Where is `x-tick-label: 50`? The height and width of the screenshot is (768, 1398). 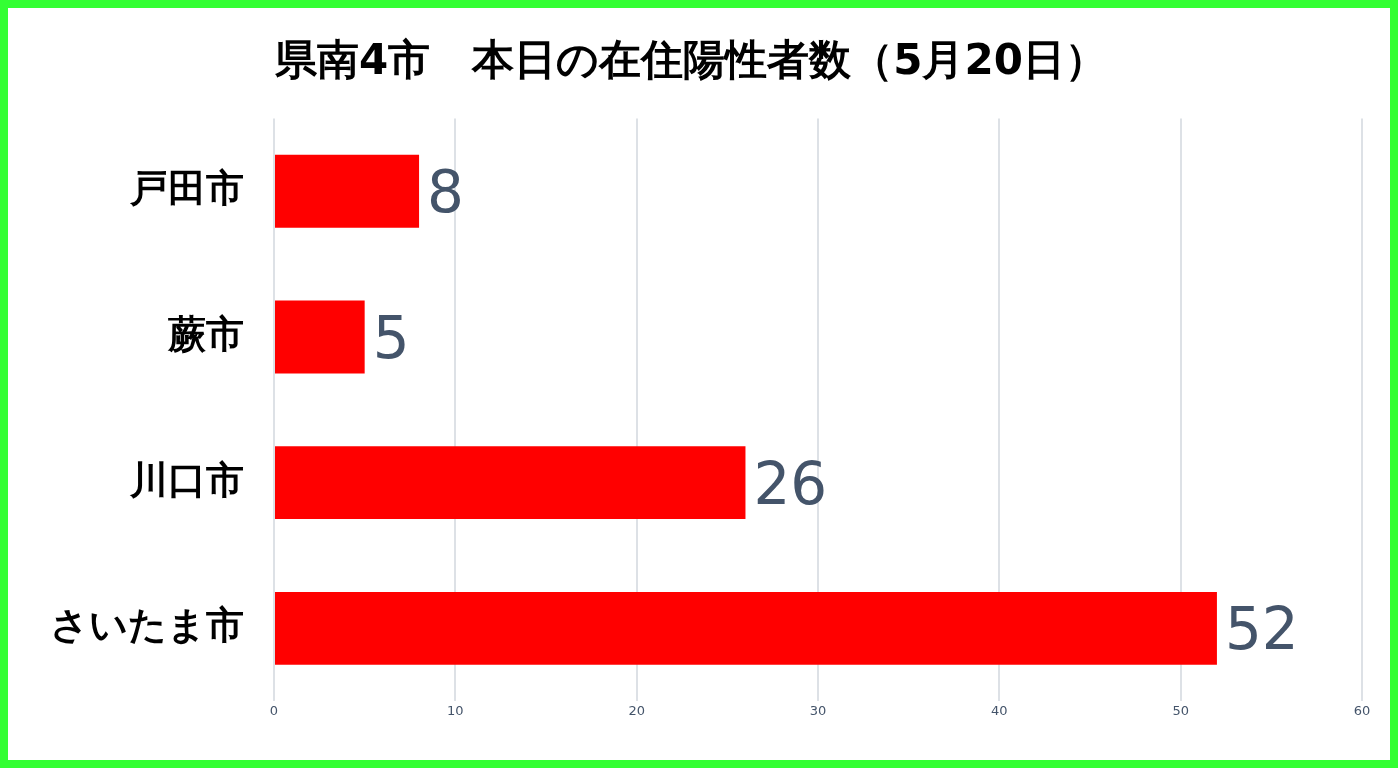
x-tick-label: 50 is located at coordinates (1180, 711).